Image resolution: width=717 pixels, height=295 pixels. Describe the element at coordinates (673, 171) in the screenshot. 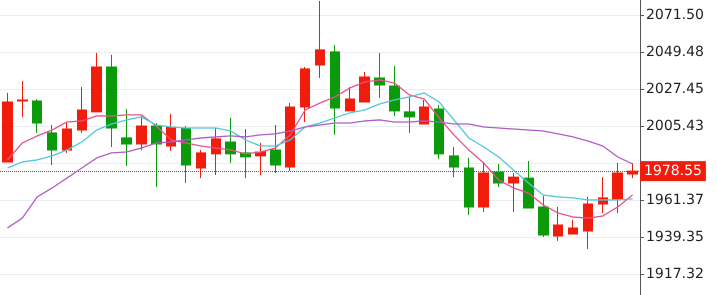

I see `ref-line-label: 1978.55` at that location.